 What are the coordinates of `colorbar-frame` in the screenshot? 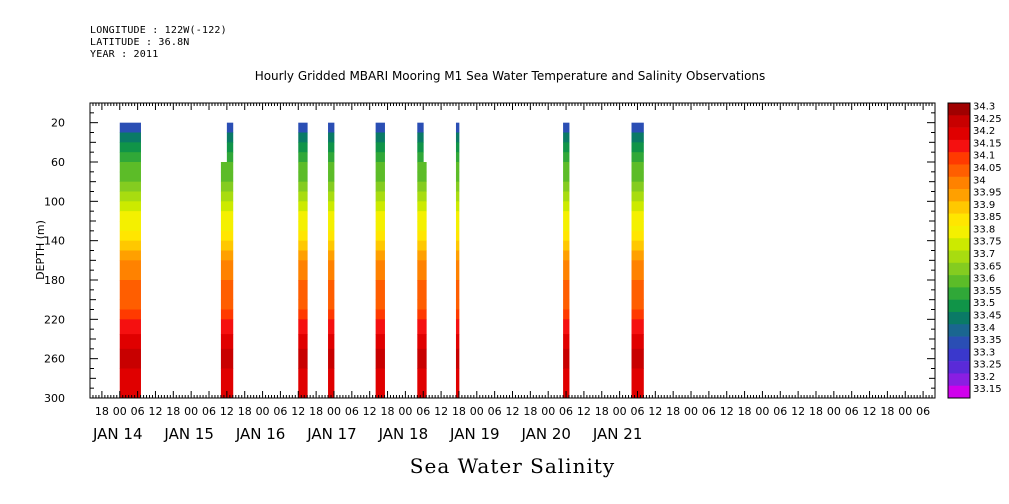 It's located at (959, 250).